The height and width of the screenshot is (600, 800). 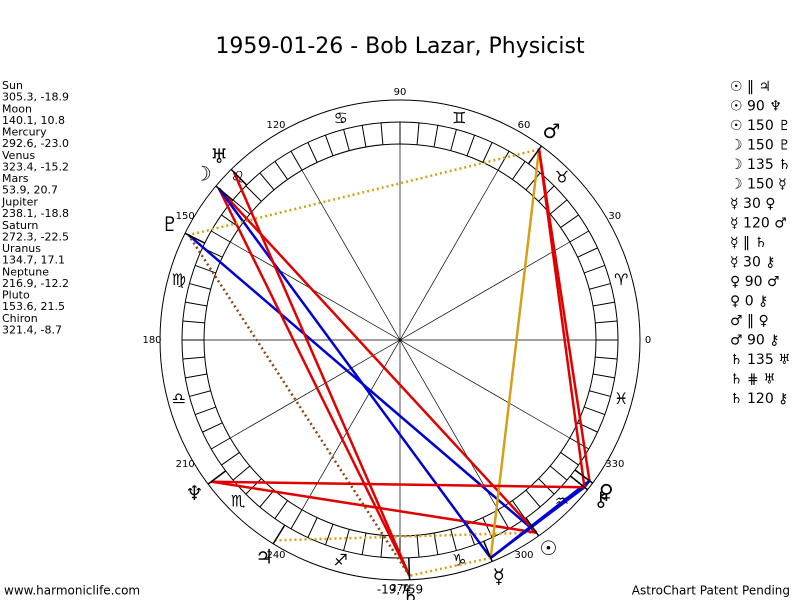 I want to click on aspect-label: ♀ 90 ♂, so click(x=755, y=282).